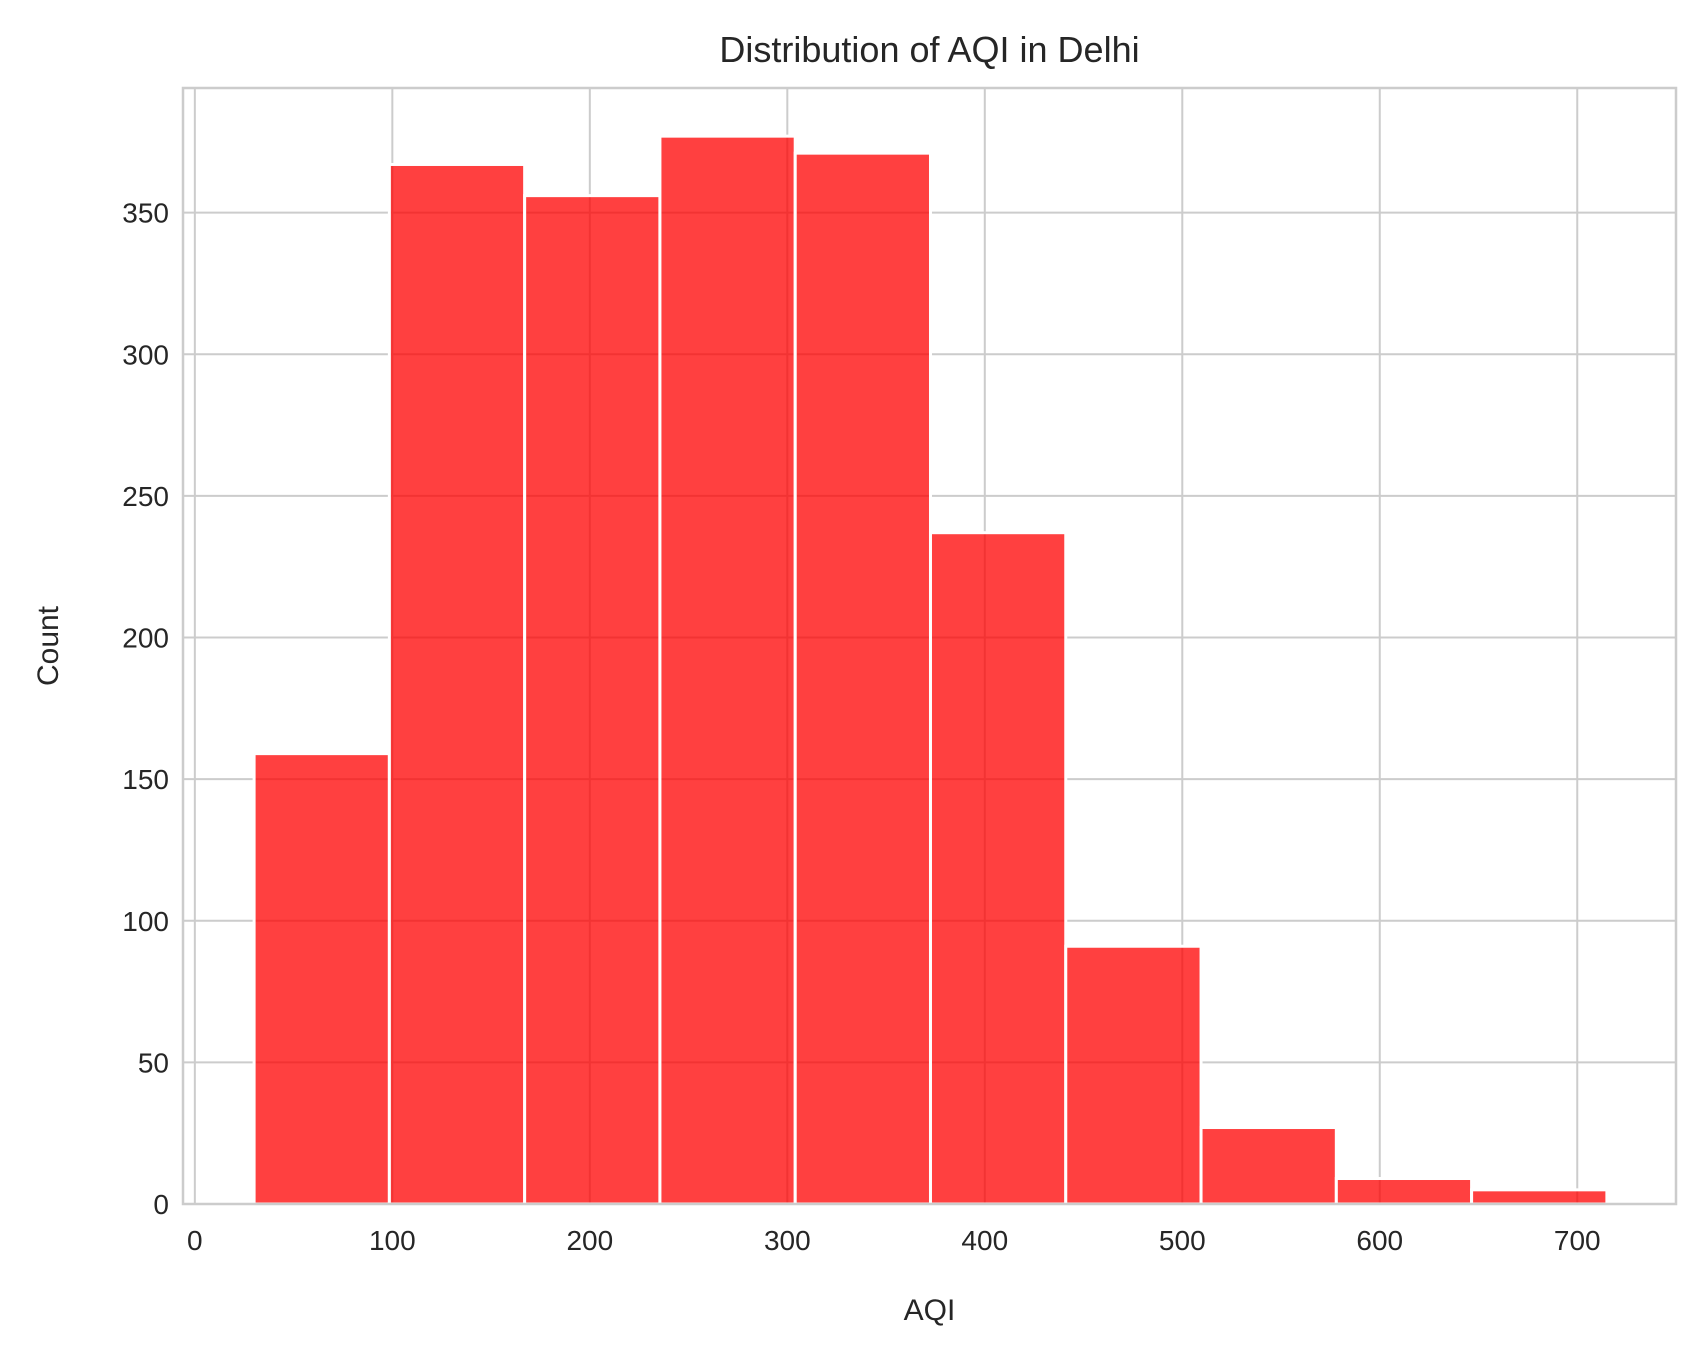 This screenshot has width=1701, height=1351. Describe the element at coordinates (1577, 1240) in the screenshot. I see `x-tick-label-700: 700` at that location.